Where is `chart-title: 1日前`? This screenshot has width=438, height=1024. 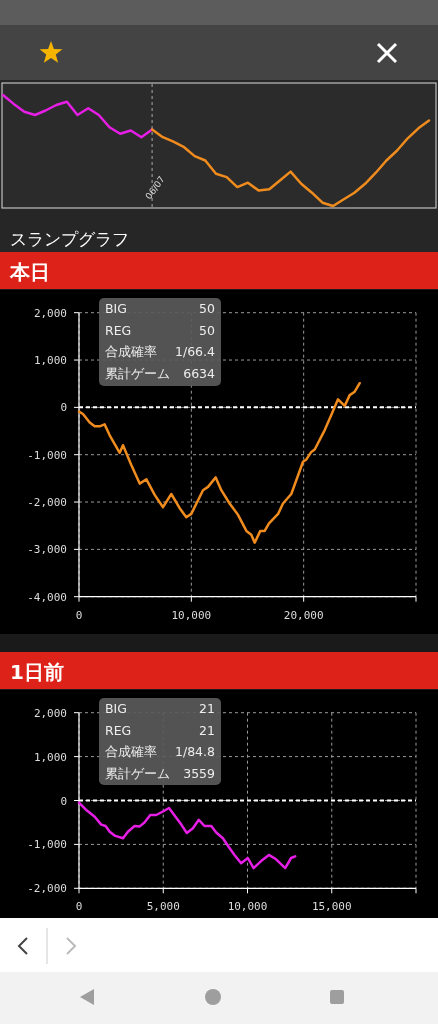
chart-title: 1日前 is located at coordinates (37, 672).